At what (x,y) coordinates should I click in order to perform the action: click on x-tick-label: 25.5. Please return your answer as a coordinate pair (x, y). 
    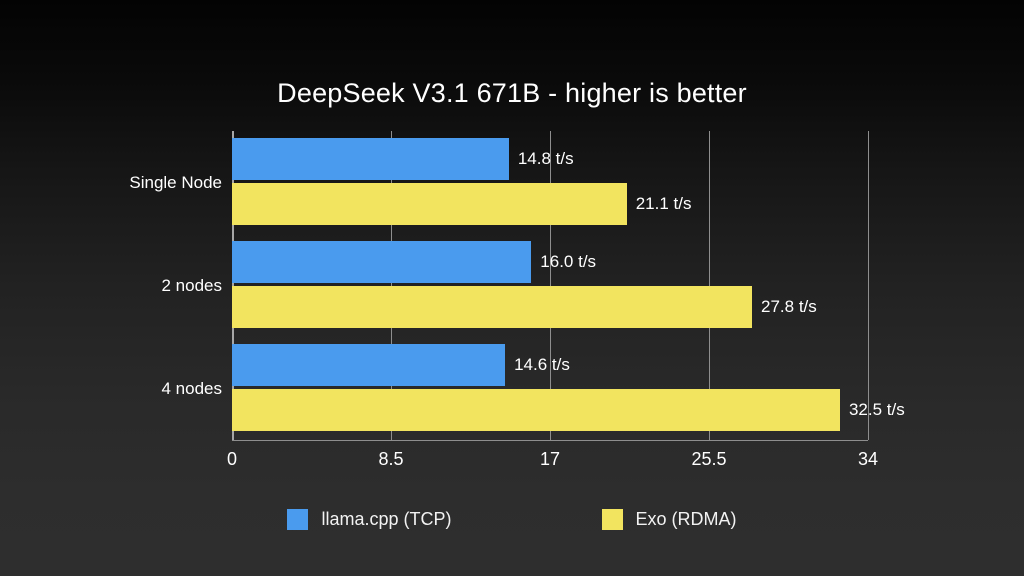
    Looking at the image, I should click on (709, 459).